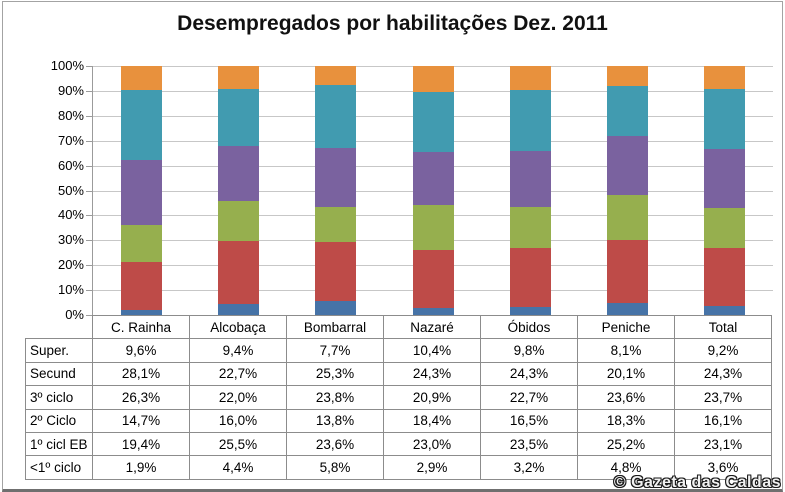 This screenshot has height=492, width=785. I want to click on y-axis-label: 0%, so click(74, 314).